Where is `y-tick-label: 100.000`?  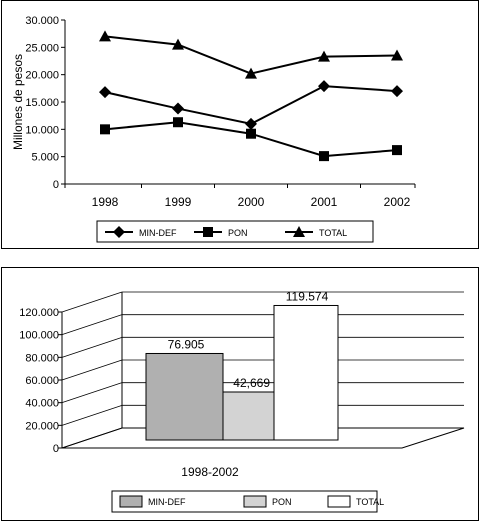
y-tick-label: 100.000 is located at coordinates (39, 336).